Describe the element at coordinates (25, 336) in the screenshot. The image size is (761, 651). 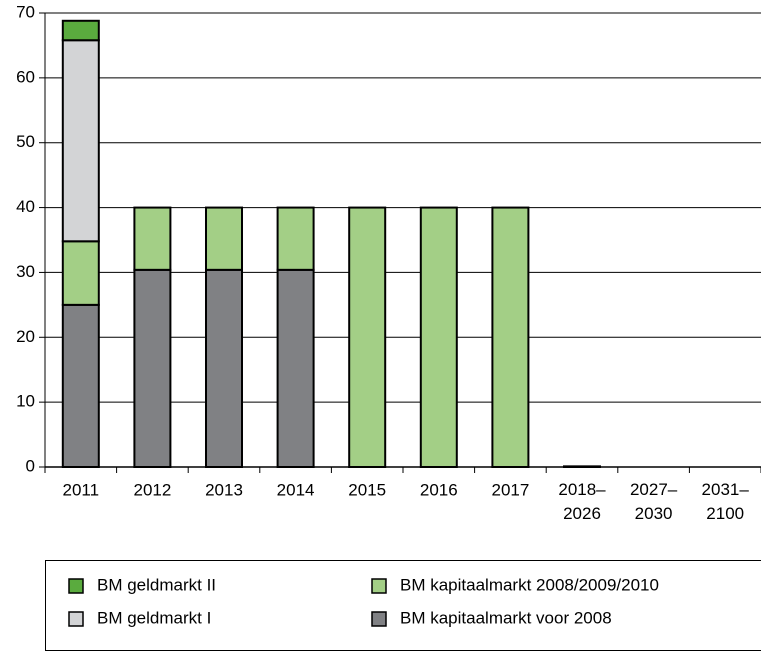
I see `y-tick-label: 20` at that location.